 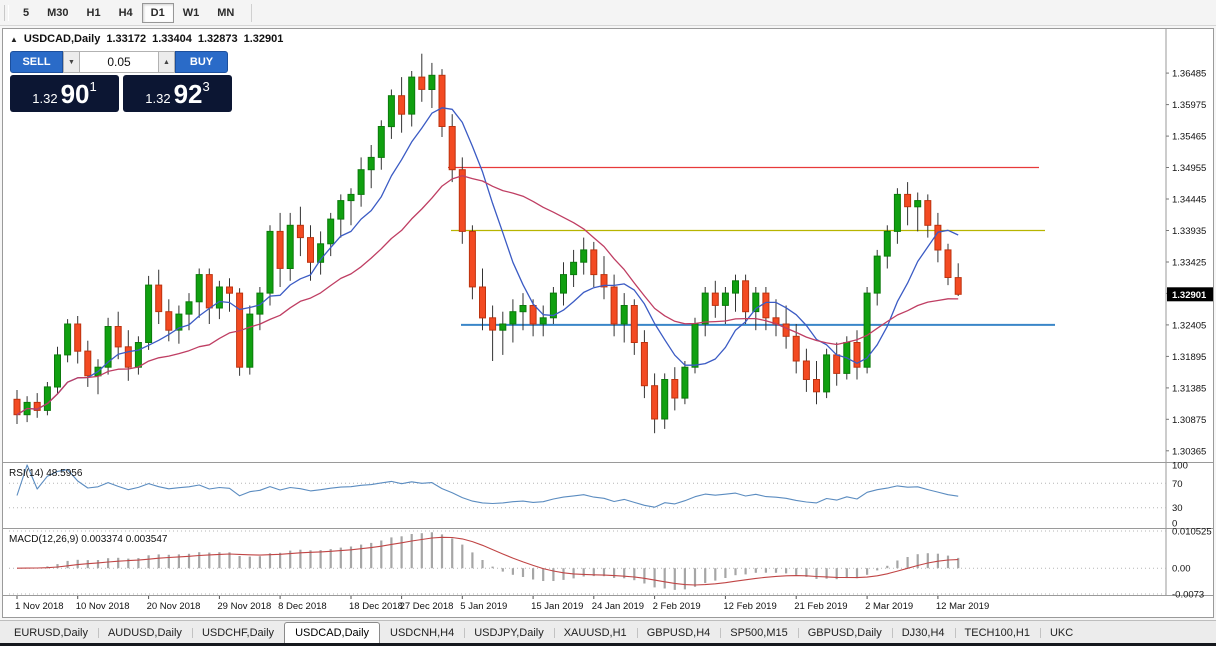 I want to click on macd-axis-label: 0.00, so click(x=1181, y=569).